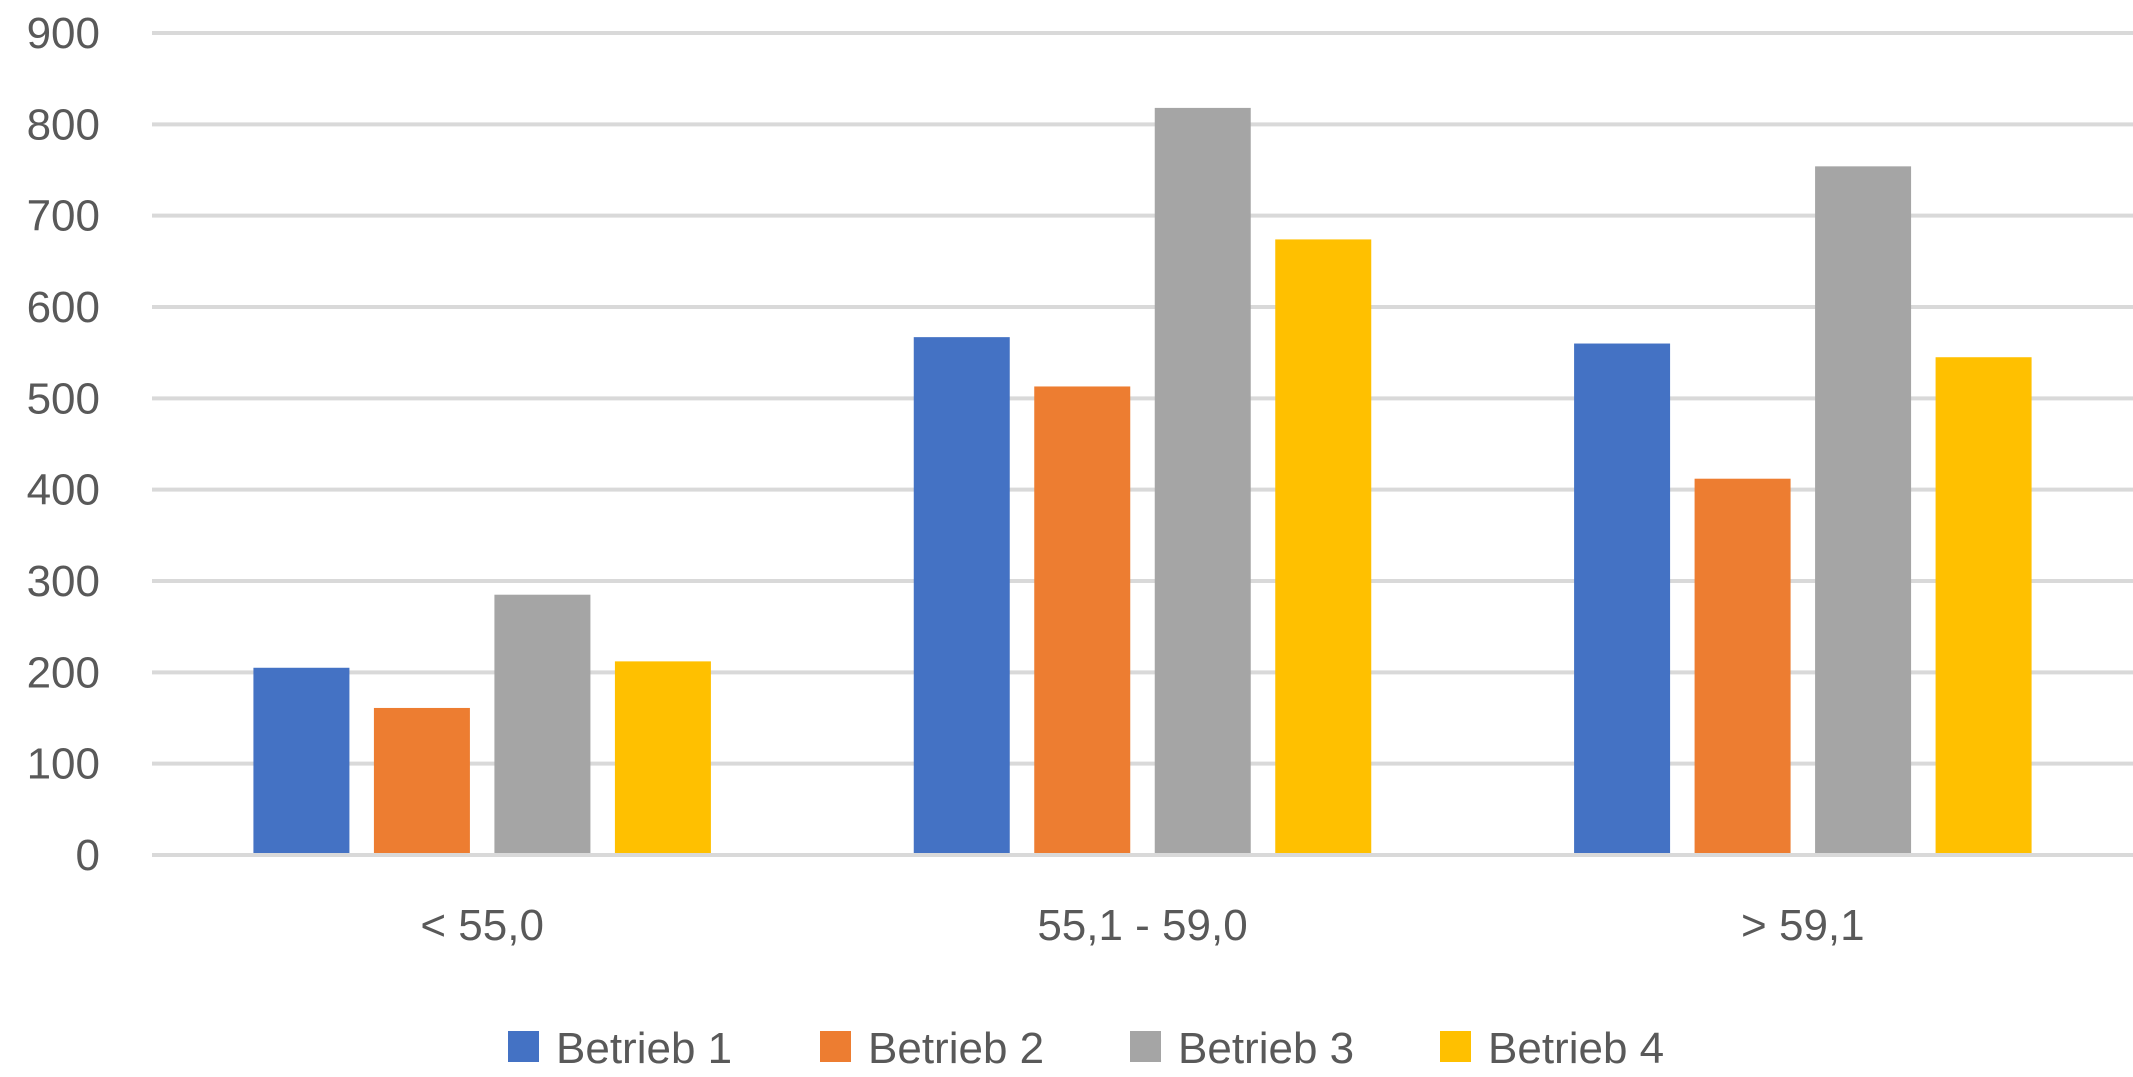 This screenshot has width=2133, height=1077. Describe the element at coordinates (63, 764) in the screenshot. I see `y-tick-label: 100` at that location.